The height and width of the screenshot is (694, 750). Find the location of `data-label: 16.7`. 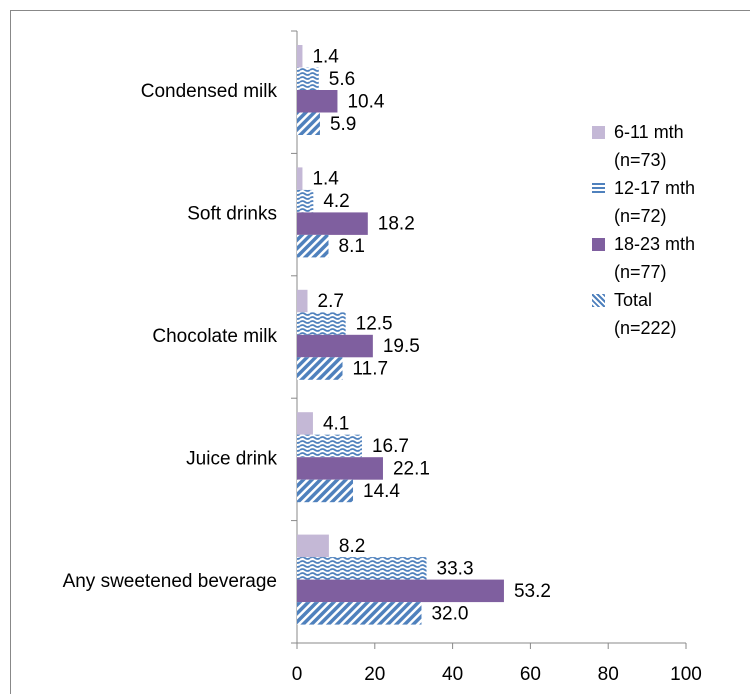

data-label: 16.7 is located at coordinates (390, 446).